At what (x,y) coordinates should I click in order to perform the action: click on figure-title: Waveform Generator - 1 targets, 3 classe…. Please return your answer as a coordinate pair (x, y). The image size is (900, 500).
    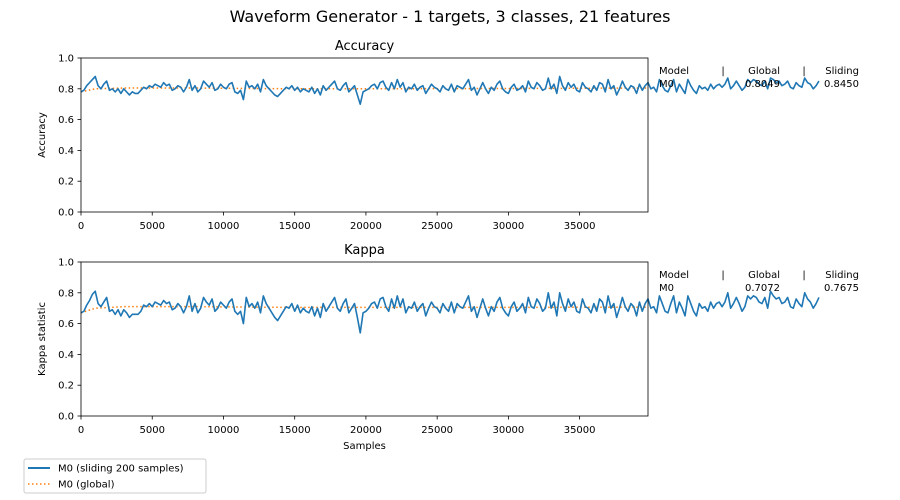
    Looking at the image, I should click on (450, 16).